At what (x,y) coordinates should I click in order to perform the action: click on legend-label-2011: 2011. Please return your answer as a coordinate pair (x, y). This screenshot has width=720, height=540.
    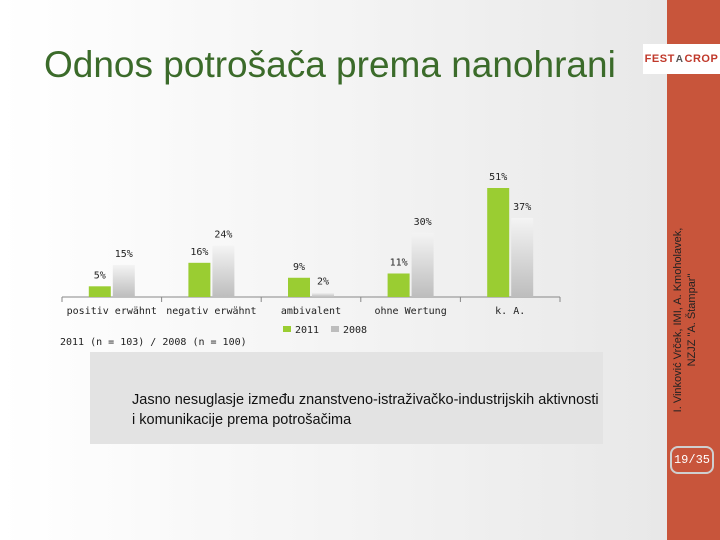
    Looking at the image, I should click on (307, 330).